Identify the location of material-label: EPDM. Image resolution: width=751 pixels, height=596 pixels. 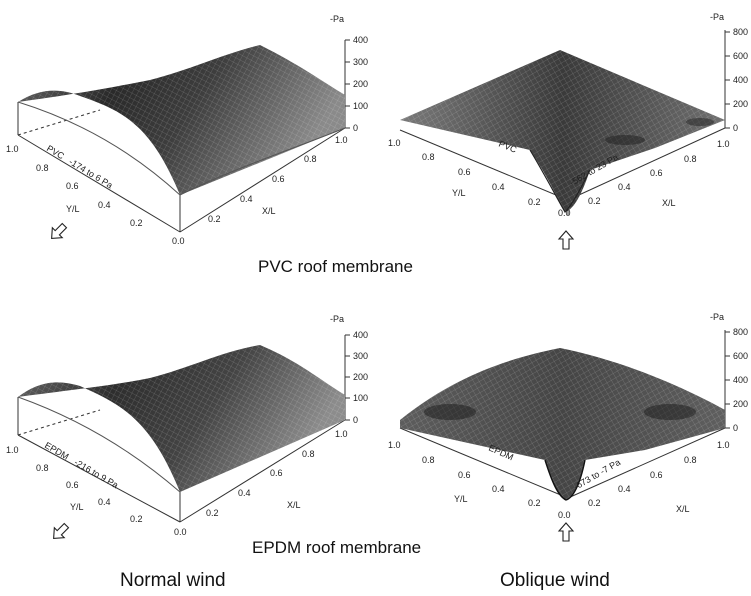
(57, 451).